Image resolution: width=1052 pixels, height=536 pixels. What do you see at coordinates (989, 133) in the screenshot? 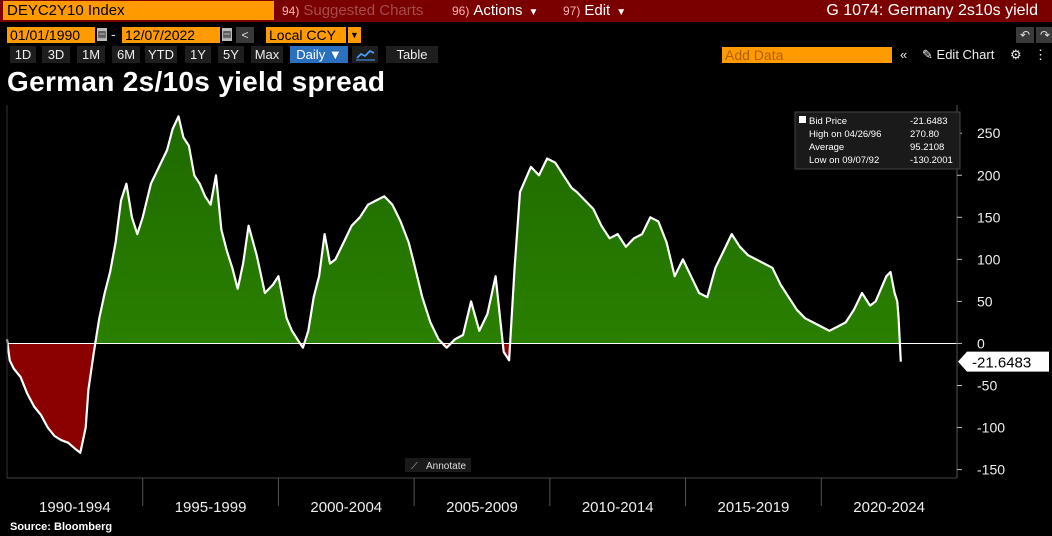
I see `y-tick-label: 250` at bounding box center [989, 133].